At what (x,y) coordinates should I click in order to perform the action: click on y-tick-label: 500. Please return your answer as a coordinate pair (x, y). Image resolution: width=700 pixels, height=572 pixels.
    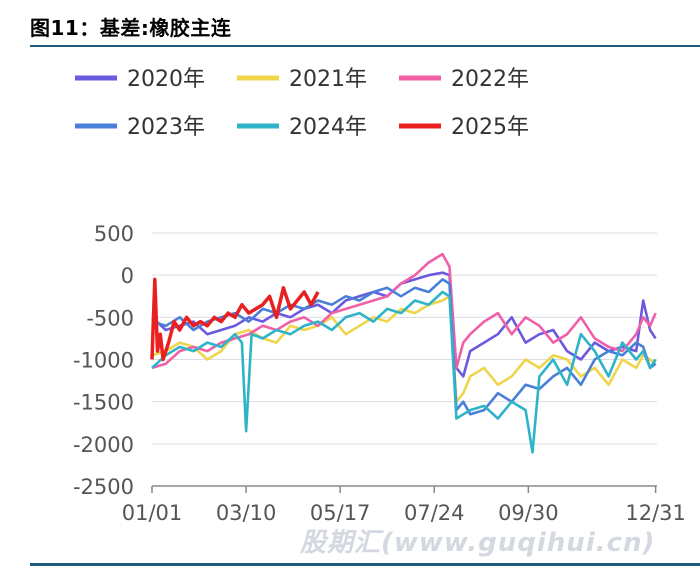
    Looking at the image, I should click on (114, 234).